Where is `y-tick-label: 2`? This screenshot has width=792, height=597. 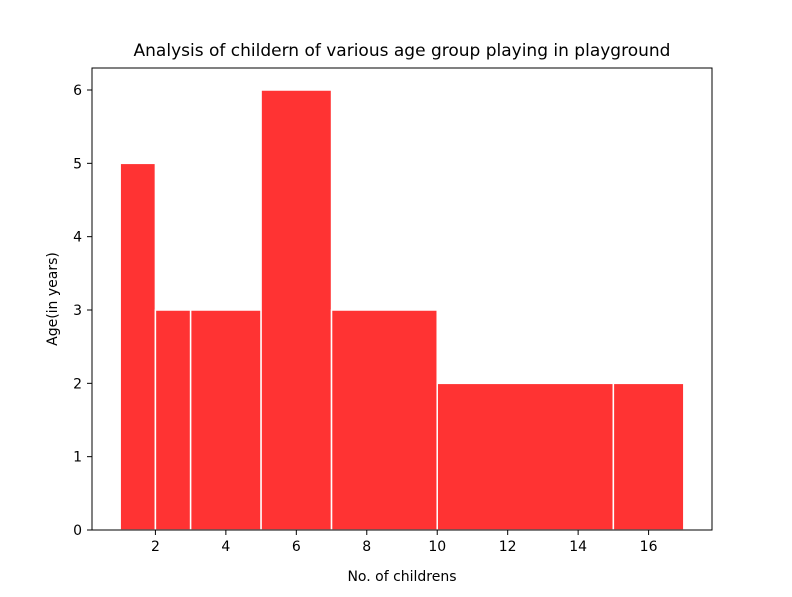
y-tick-label: 2 is located at coordinates (77, 384).